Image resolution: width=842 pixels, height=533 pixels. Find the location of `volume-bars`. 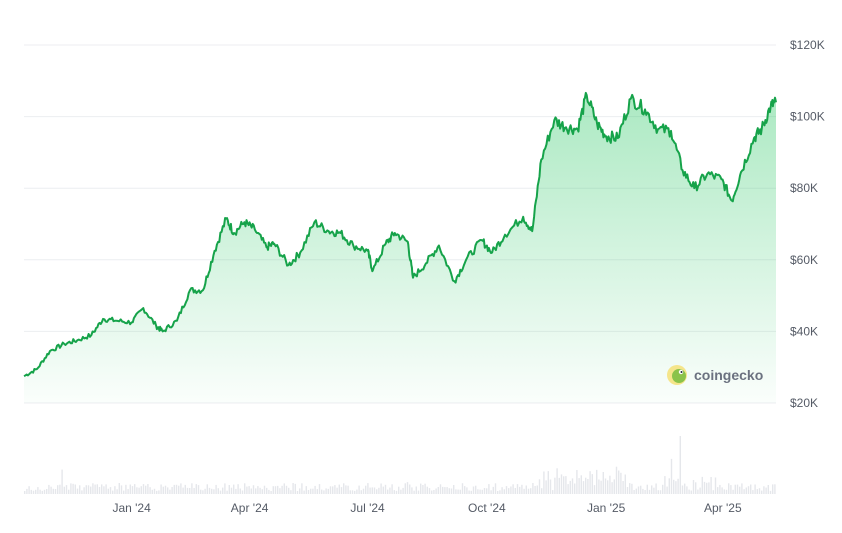

volume-bars is located at coordinates (400, 465).